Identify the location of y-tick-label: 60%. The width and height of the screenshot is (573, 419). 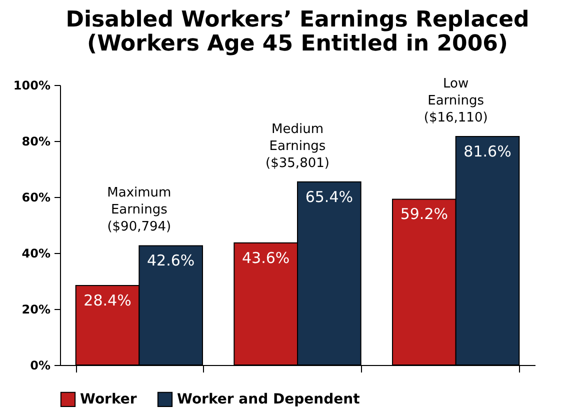
(36, 197).